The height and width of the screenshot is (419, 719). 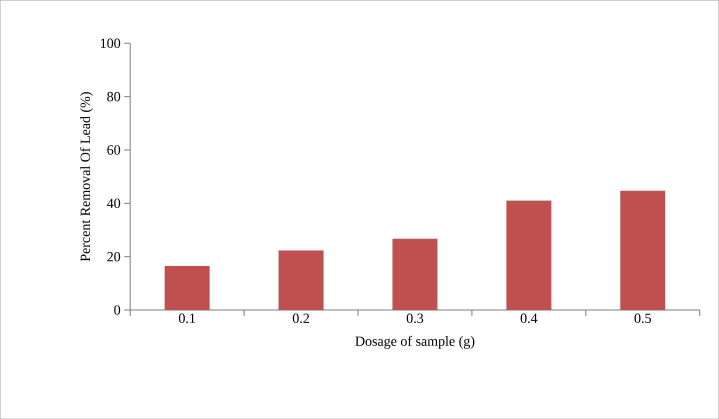 I want to click on y-axis-title: Percent Removal Of Lead (%), so click(x=86, y=177).